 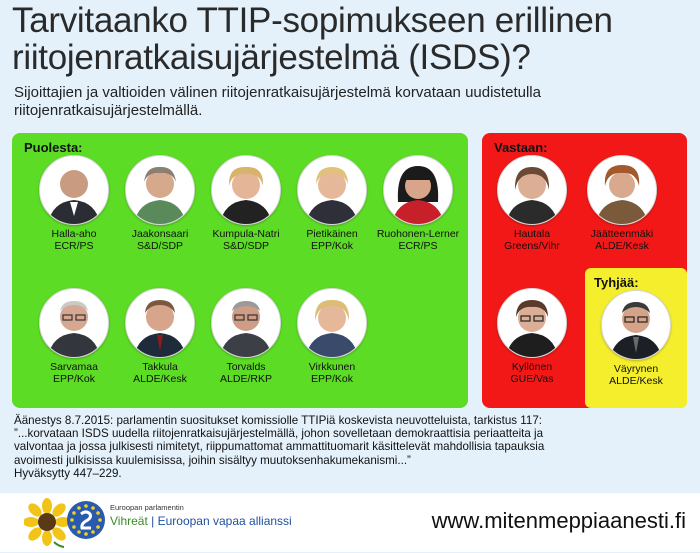 What do you see at coordinates (332, 367) in the screenshot?
I see `mep-name: Virkkunen` at bounding box center [332, 367].